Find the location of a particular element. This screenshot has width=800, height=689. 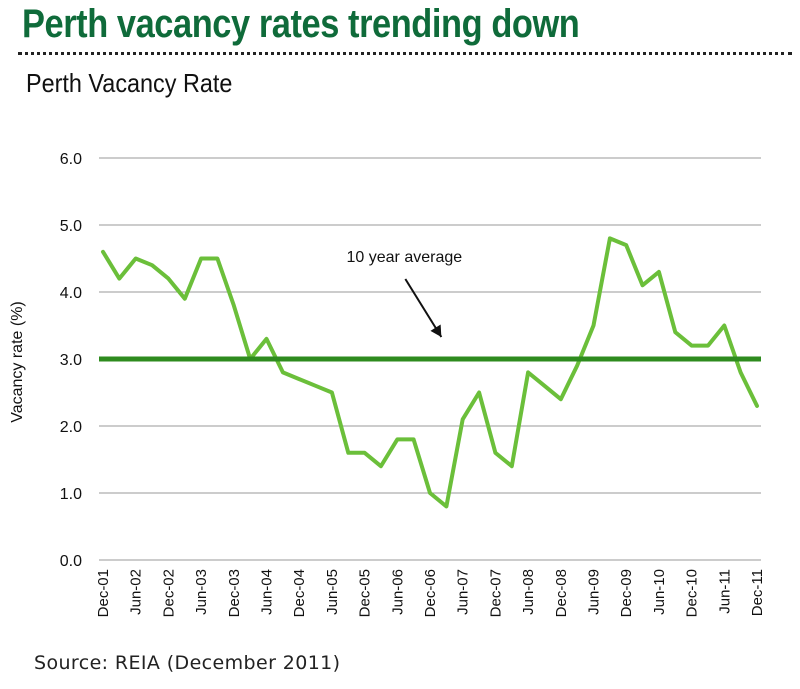

source-note: Source: REIA (December 2011) is located at coordinates (187, 663).